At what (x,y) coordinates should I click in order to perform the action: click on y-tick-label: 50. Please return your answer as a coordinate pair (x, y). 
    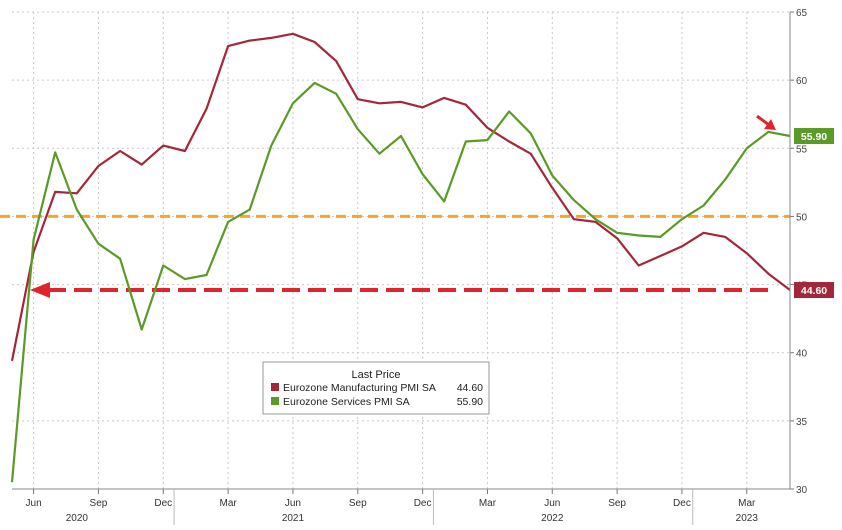
    Looking at the image, I should click on (802, 217).